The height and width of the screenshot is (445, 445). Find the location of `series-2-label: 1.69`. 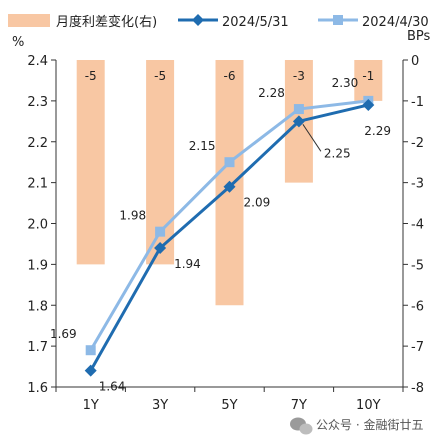

series-2-label: 1.69 is located at coordinates (63, 334).